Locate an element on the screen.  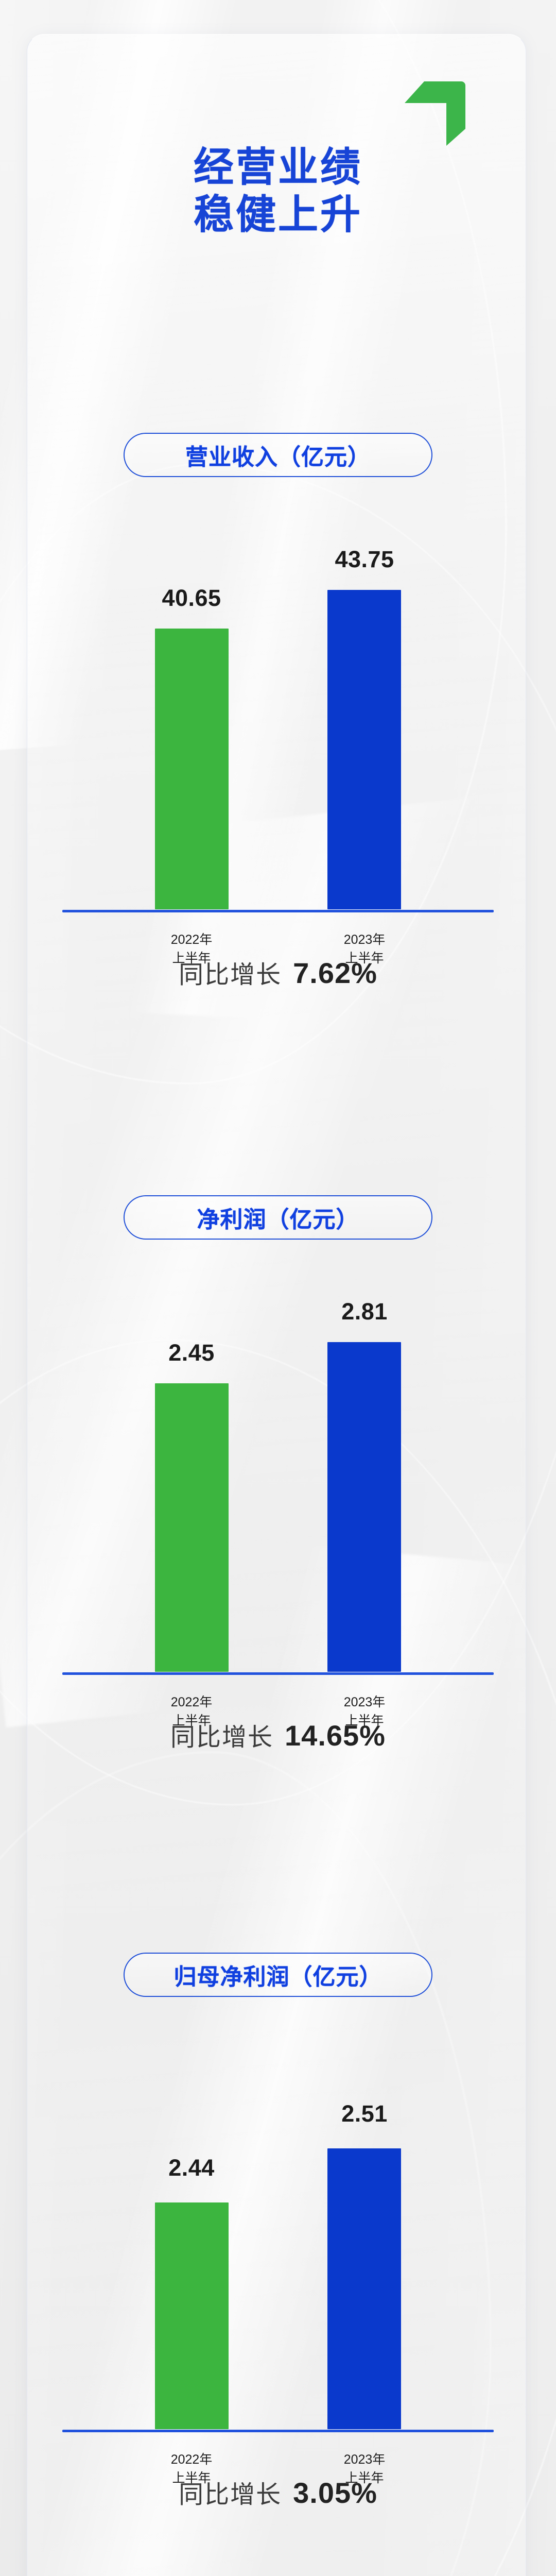
page-title: 经营业绩 稳健上升 is located at coordinates (277, 190).